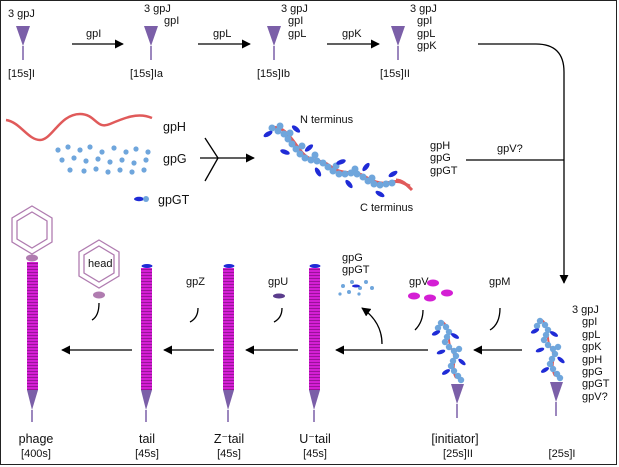  I want to click on n-terminus-label: N terminus, so click(327, 120).